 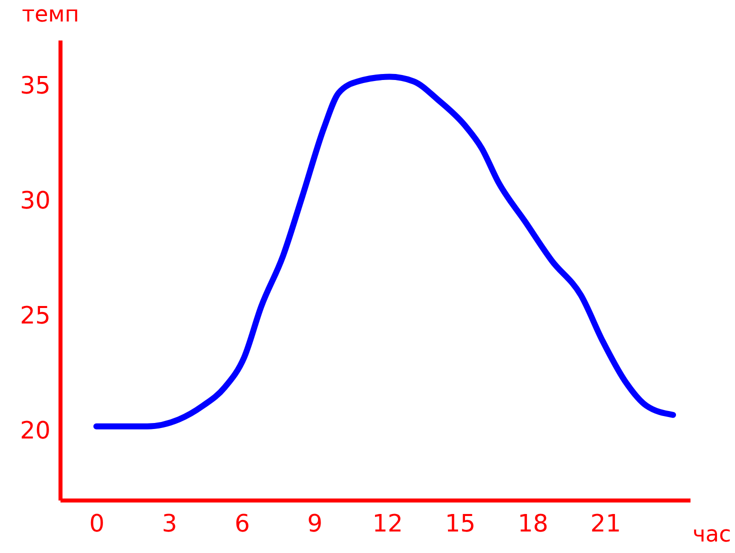 I want to click on y-tick-label: 25, so click(x=35, y=316).